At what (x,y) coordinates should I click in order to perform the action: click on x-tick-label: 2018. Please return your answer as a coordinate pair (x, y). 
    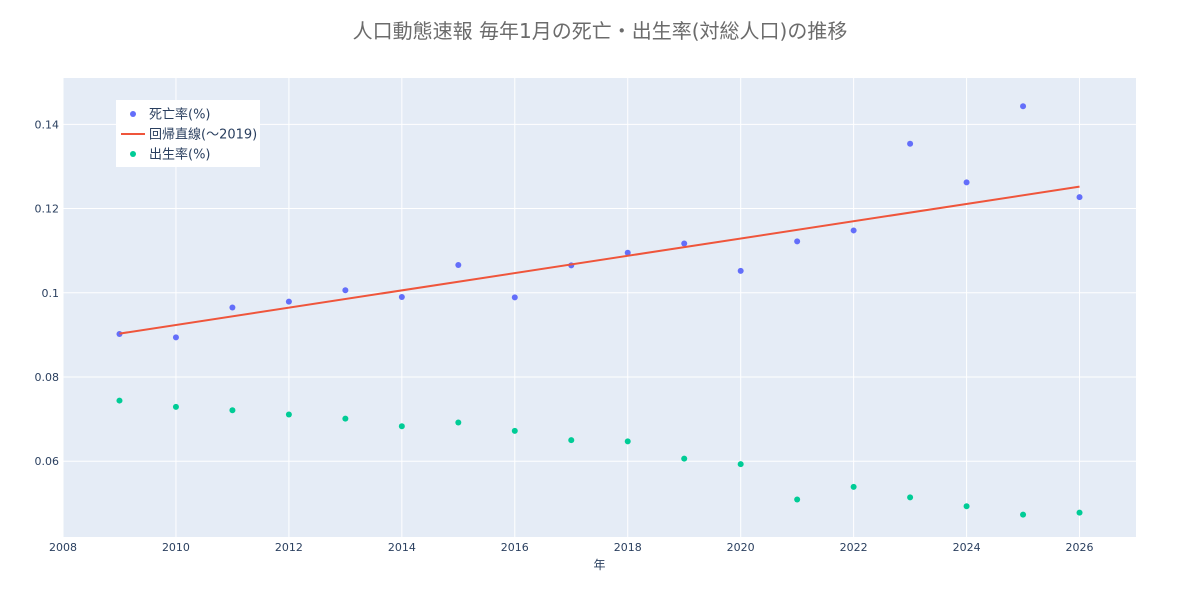
    Looking at the image, I should click on (628, 547).